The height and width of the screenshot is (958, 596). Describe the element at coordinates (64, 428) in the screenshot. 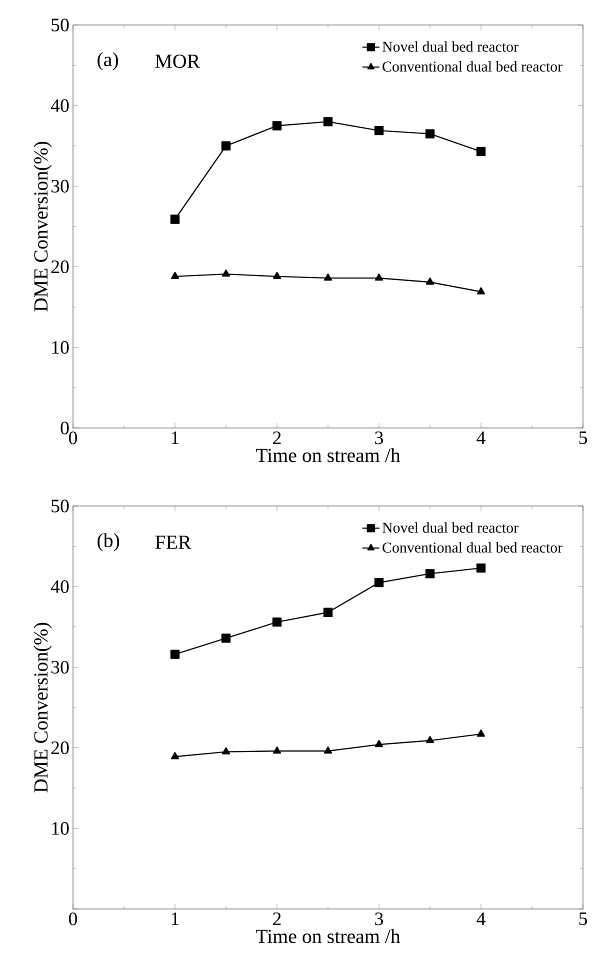

I see `y-tick-label: 0` at that location.